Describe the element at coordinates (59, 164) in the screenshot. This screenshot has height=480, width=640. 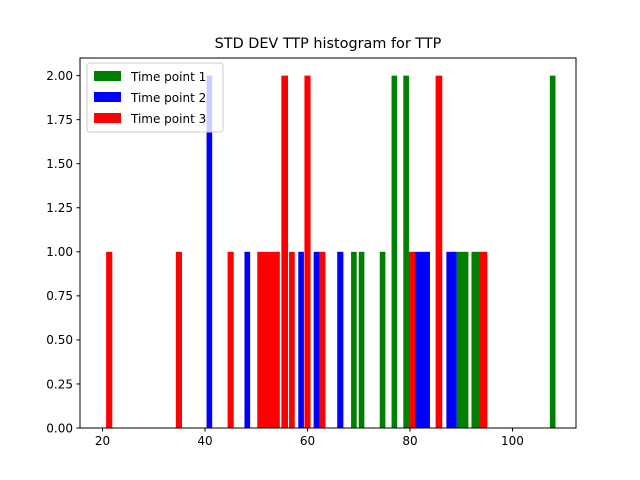
I see `y-tick-label-7: 1.50` at that location.